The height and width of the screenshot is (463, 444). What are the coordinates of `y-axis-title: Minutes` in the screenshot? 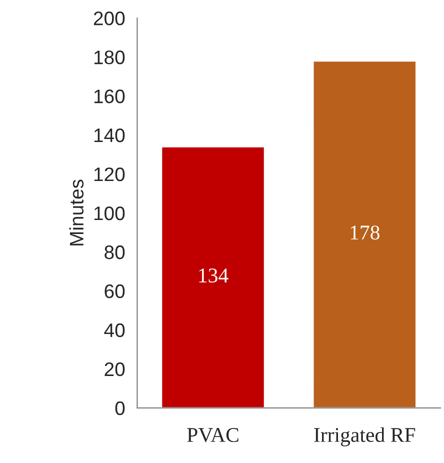 It's located at (76, 213).